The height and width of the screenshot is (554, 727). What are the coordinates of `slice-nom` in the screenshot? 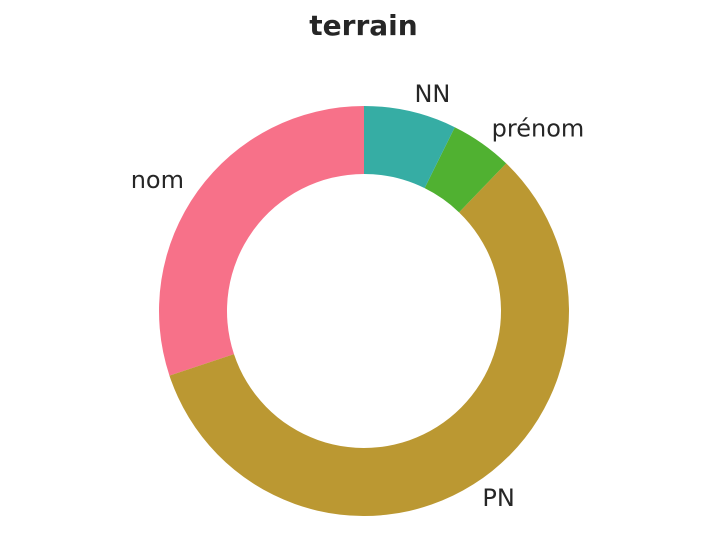 It's located at (261, 241).